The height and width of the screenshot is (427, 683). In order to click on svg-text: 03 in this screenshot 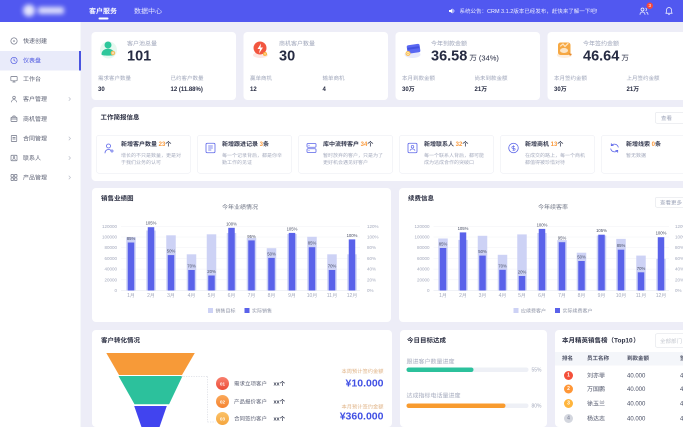, I will do `click(223, 418)`.